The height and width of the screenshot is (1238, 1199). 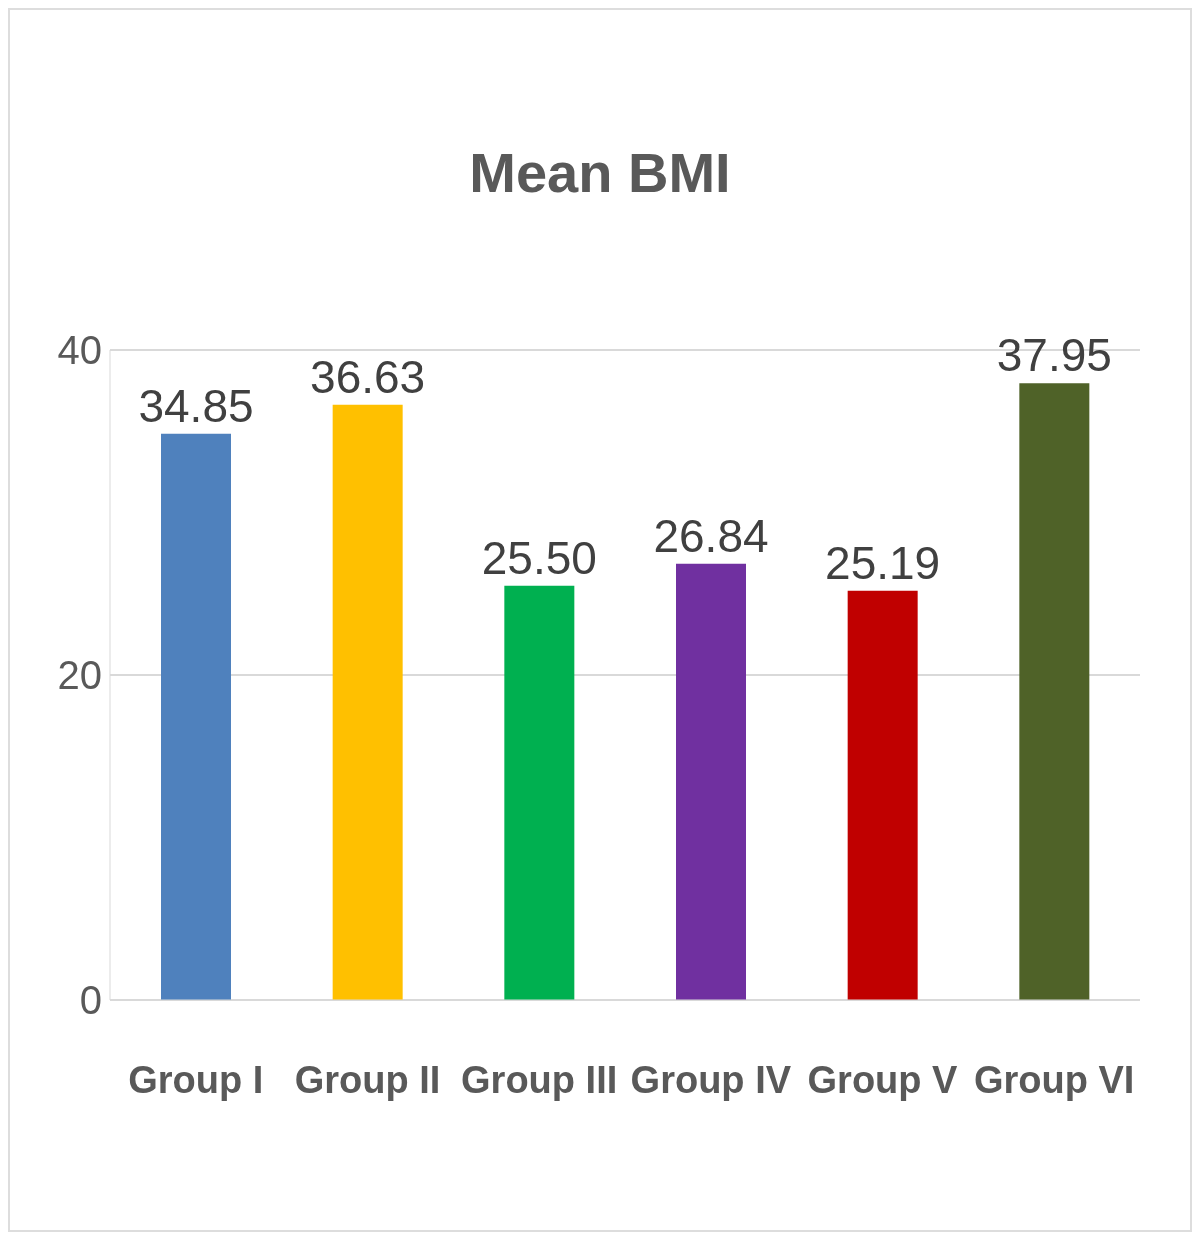 I want to click on data-label: 26.84, so click(x=711, y=535).